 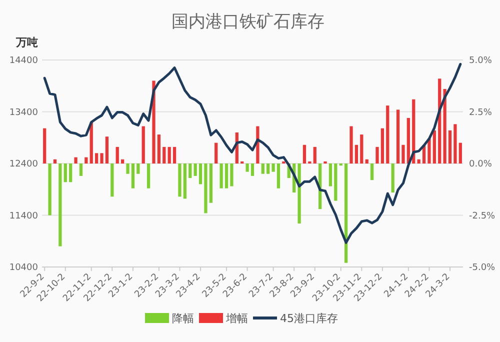 What do you see at coordinates (482, 216) in the screenshot?
I see `y2-tick-label: -2.5%` at bounding box center [482, 216].